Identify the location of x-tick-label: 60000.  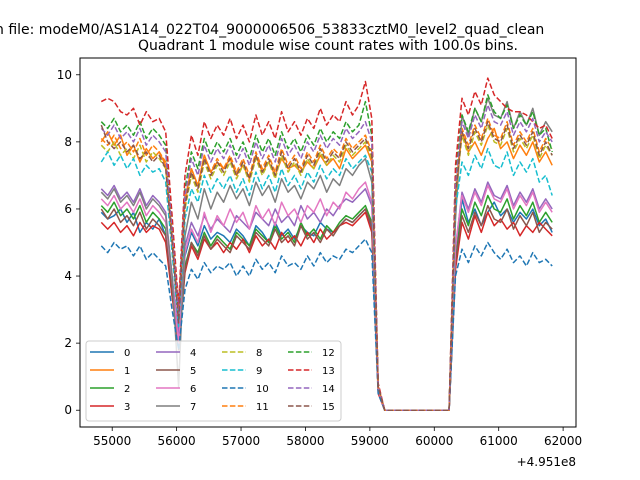
(434, 441).